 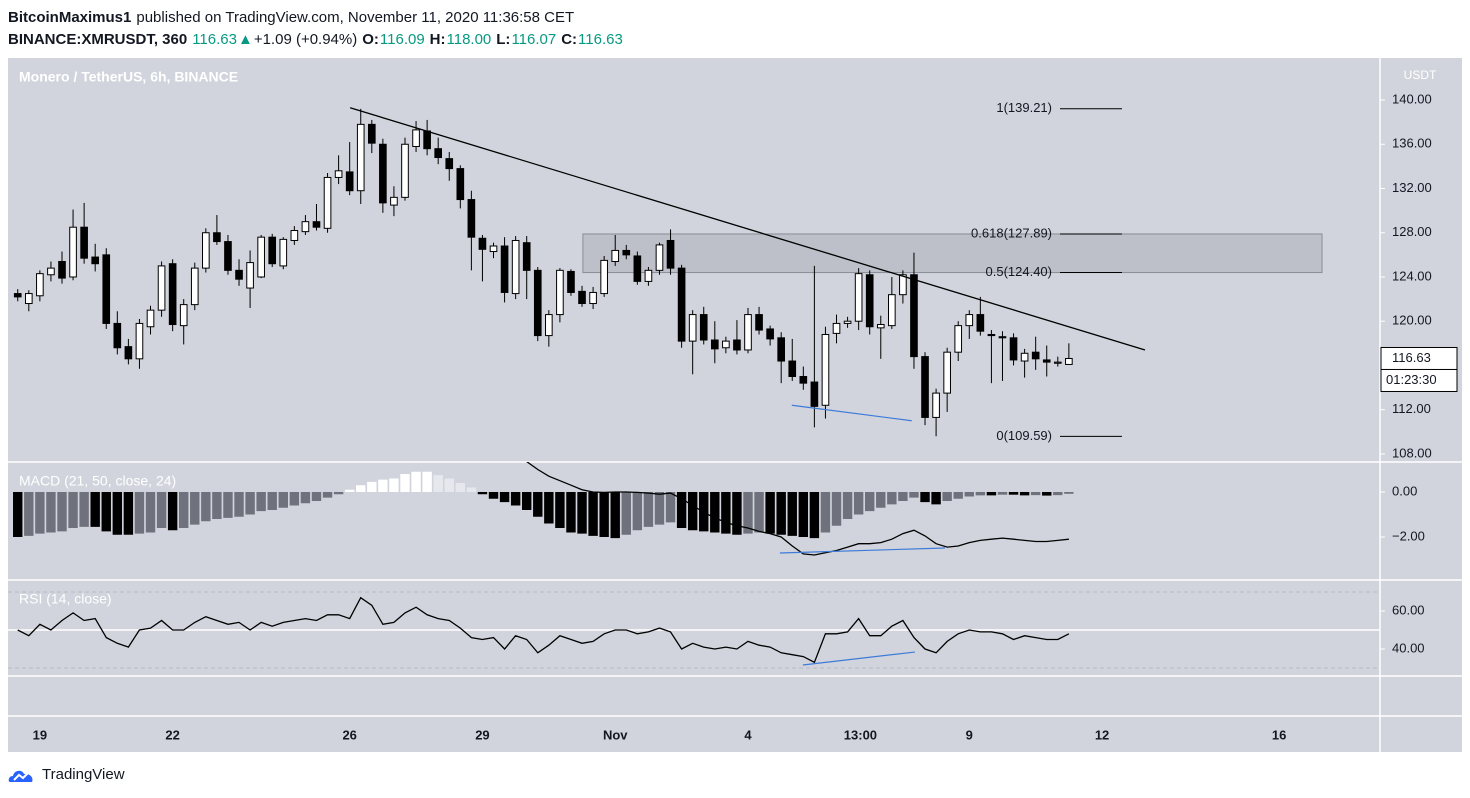 I want to click on macd-line, so click(x=797, y=509).